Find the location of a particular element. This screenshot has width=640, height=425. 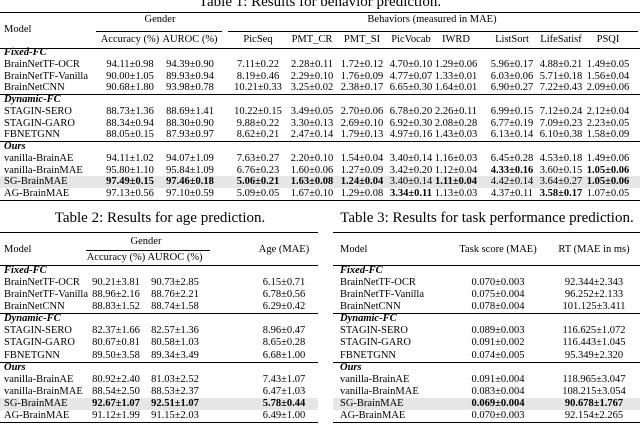

table-cell: 1.58±0.09 is located at coordinates (608, 135).